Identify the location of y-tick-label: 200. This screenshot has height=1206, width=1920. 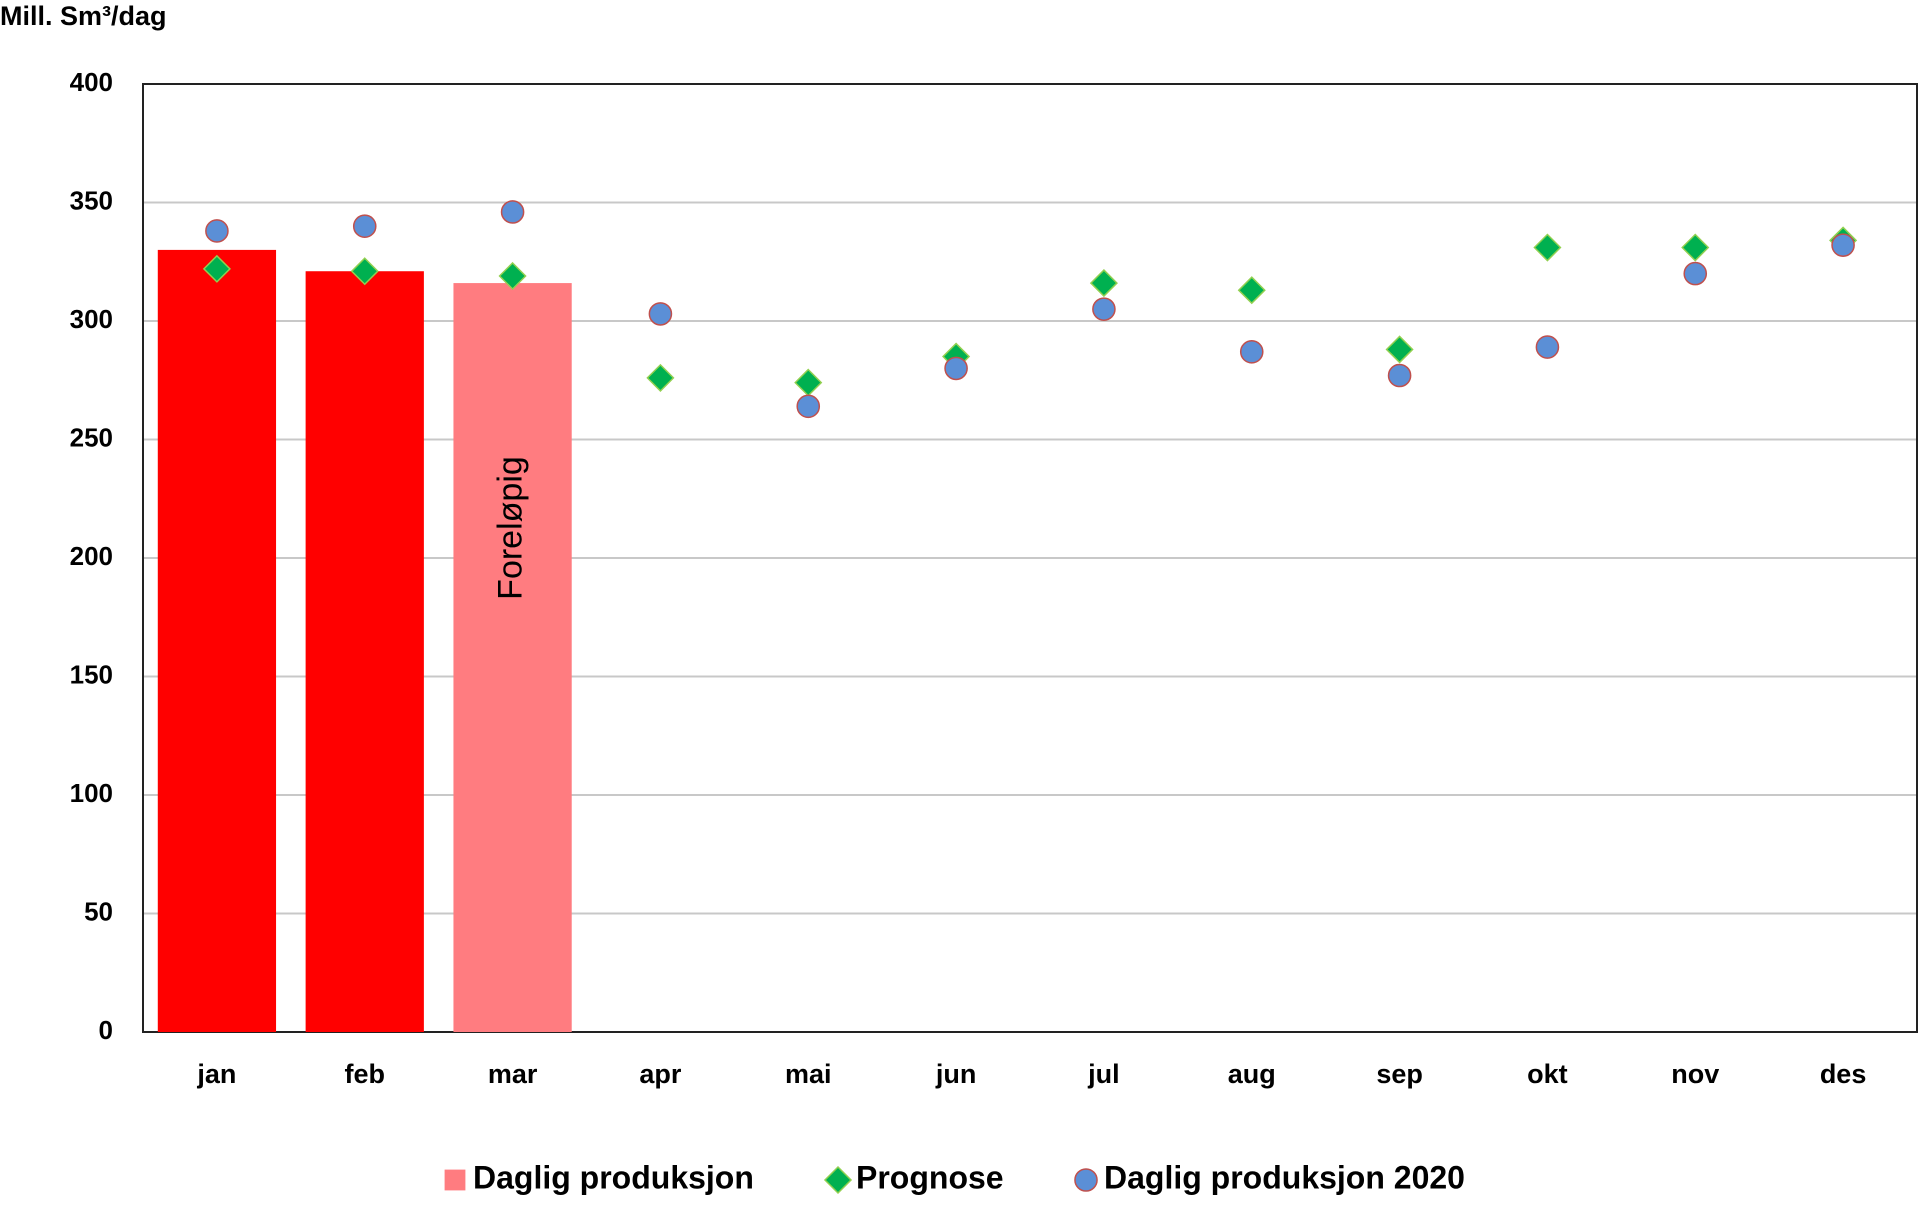
(91, 556).